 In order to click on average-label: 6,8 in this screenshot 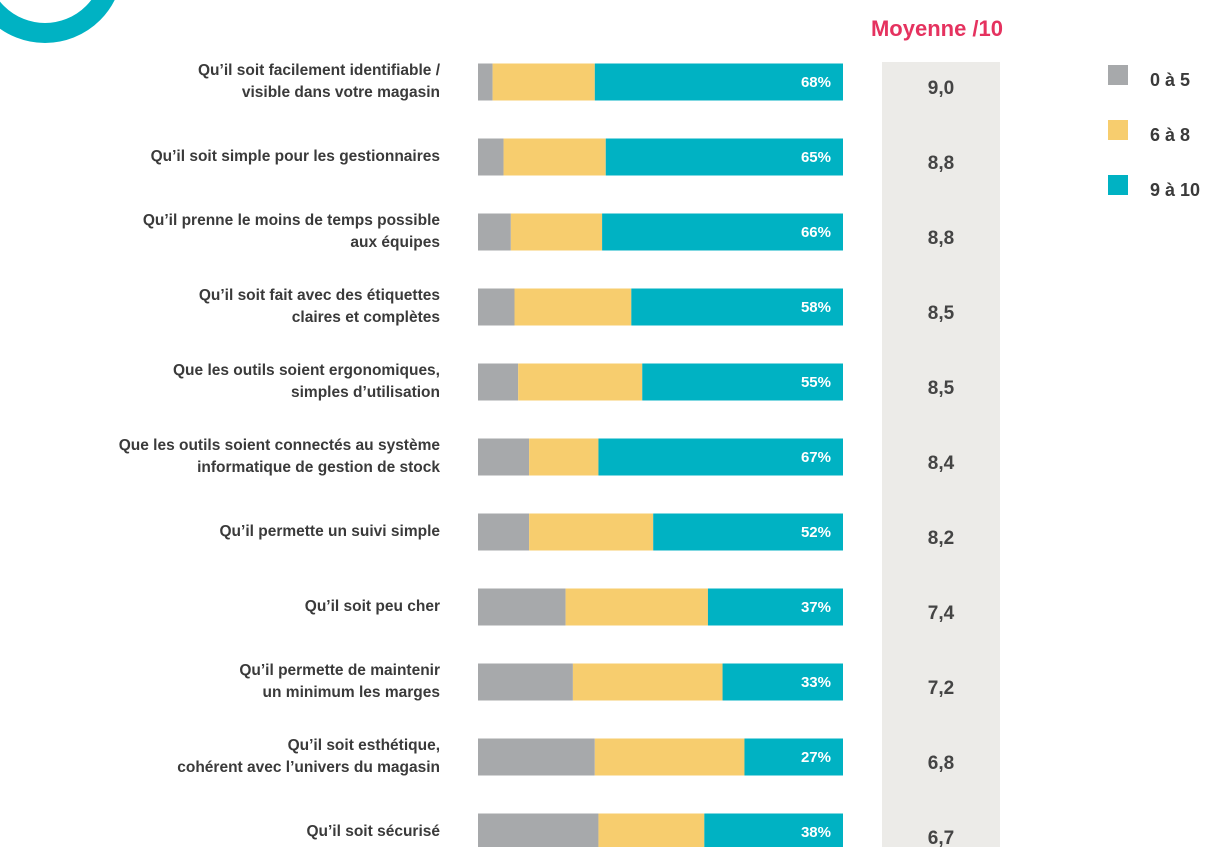, I will do `click(941, 763)`.